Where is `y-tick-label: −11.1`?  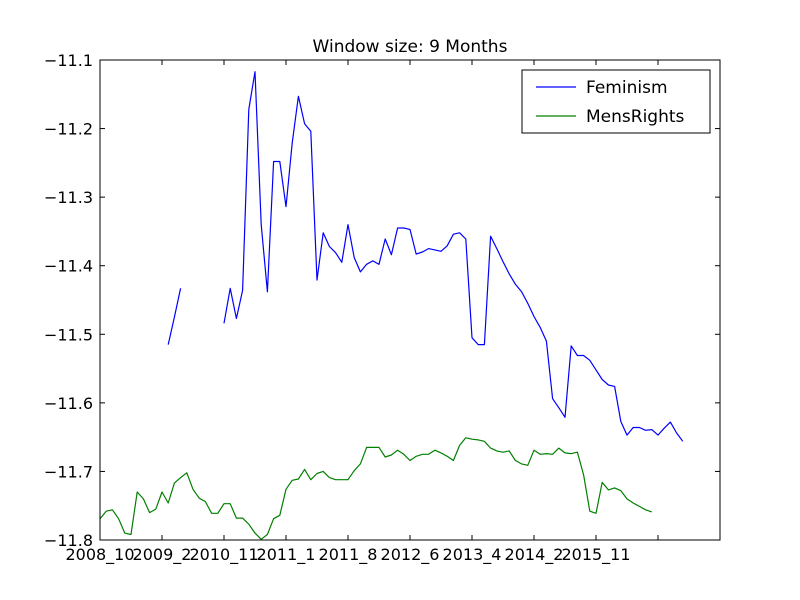
y-tick-label: −11.1 is located at coordinates (68, 60).